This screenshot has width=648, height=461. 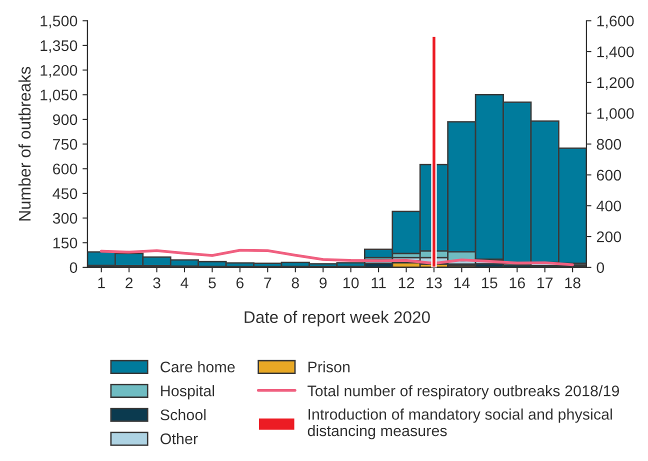 What do you see at coordinates (609, 206) in the screenshot?
I see `y2-tick-label: 400` at bounding box center [609, 206].